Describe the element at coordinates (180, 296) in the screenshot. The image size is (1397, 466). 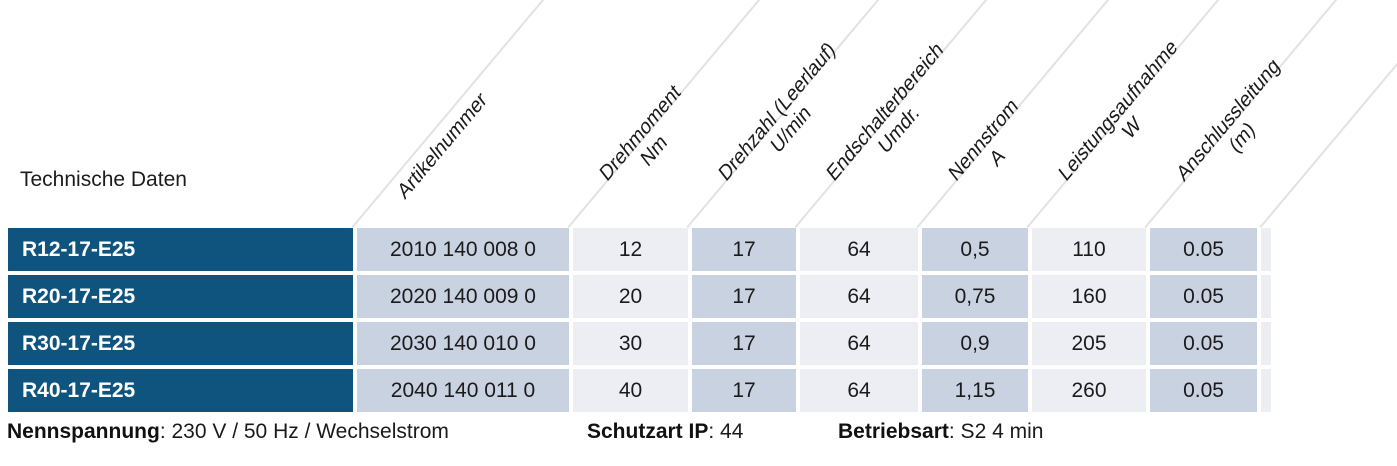
I see `model-cell: R20-17-E25` at that location.